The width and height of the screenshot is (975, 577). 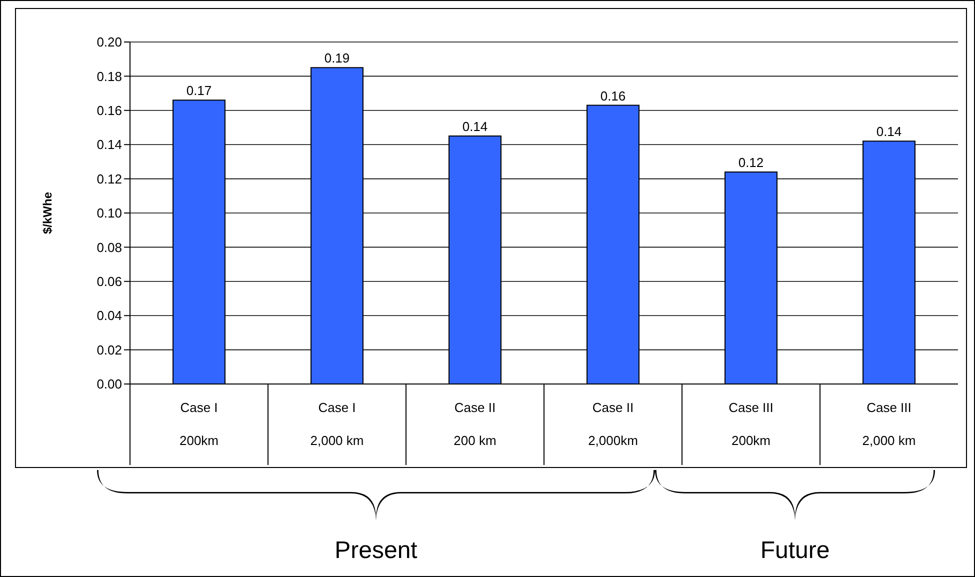 I want to click on y-tick-label: 0.14, so click(x=109, y=144).